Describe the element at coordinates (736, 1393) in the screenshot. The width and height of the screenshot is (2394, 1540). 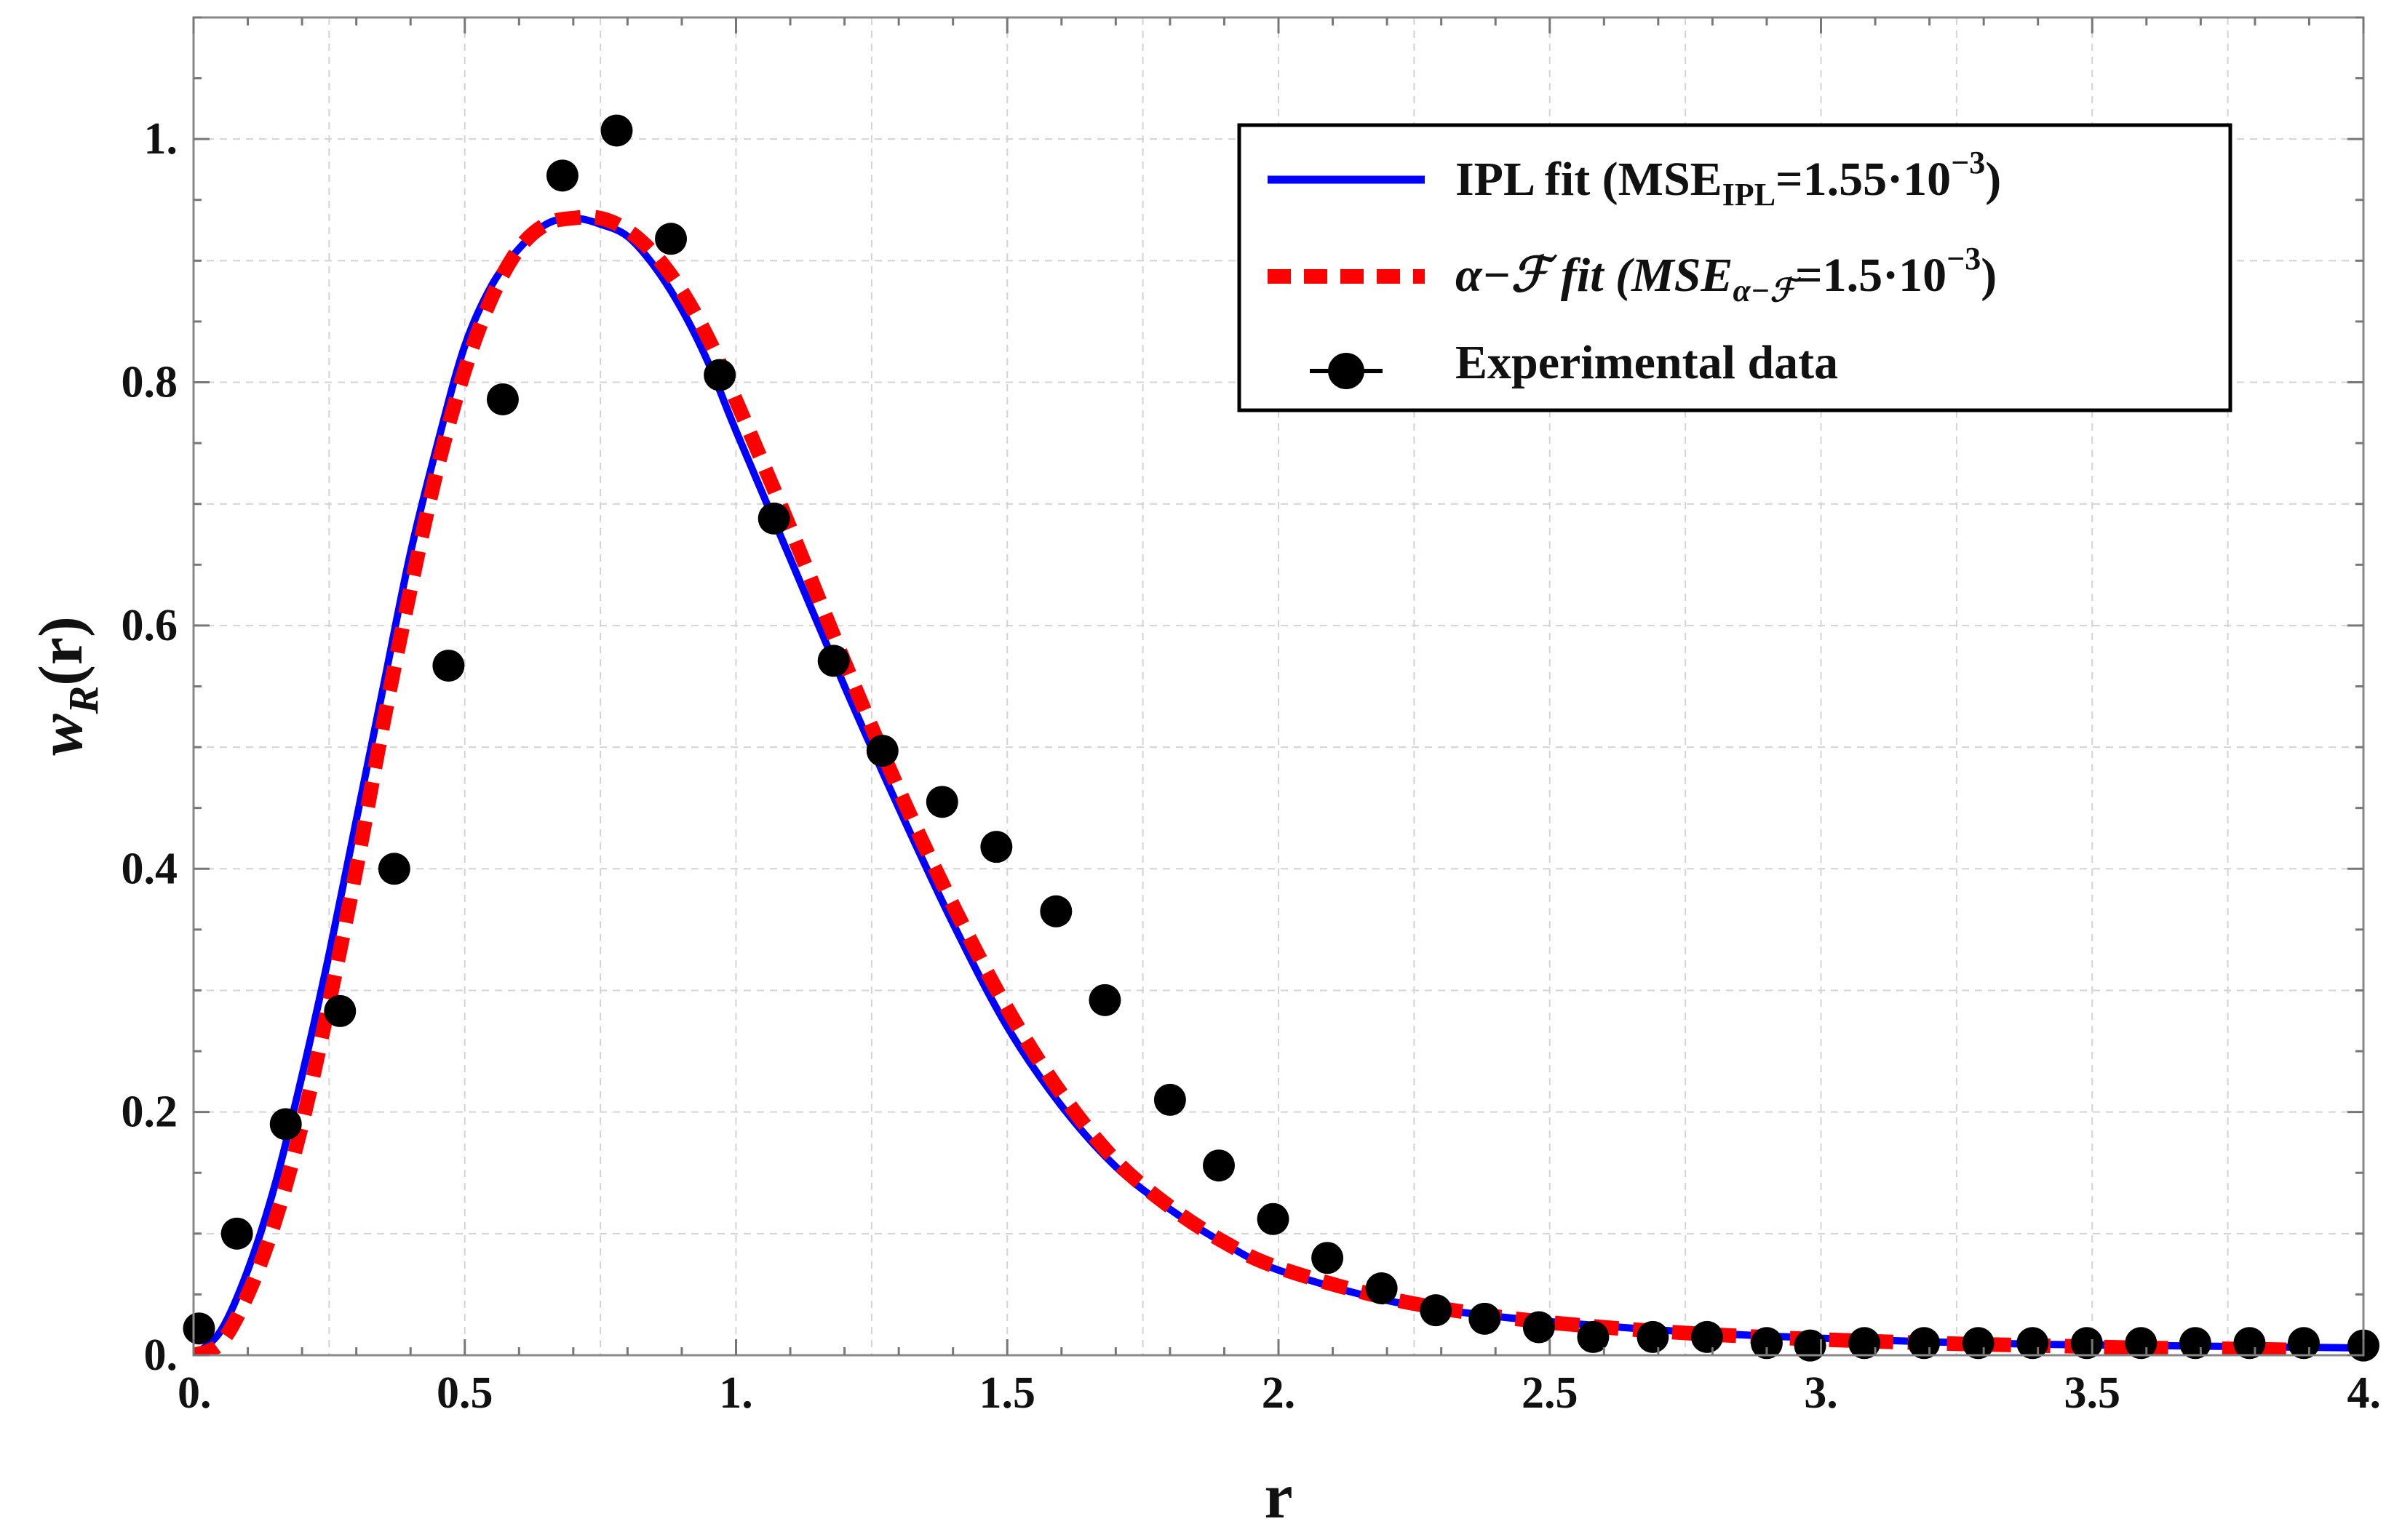
I see `x-tick-label: 1.` at that location.